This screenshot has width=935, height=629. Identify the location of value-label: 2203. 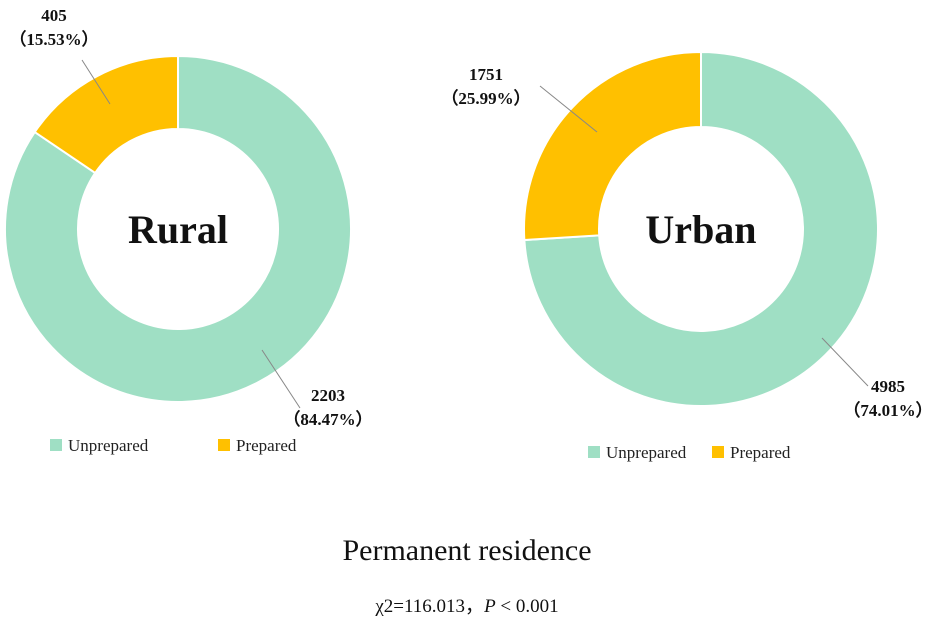
(328, 395).